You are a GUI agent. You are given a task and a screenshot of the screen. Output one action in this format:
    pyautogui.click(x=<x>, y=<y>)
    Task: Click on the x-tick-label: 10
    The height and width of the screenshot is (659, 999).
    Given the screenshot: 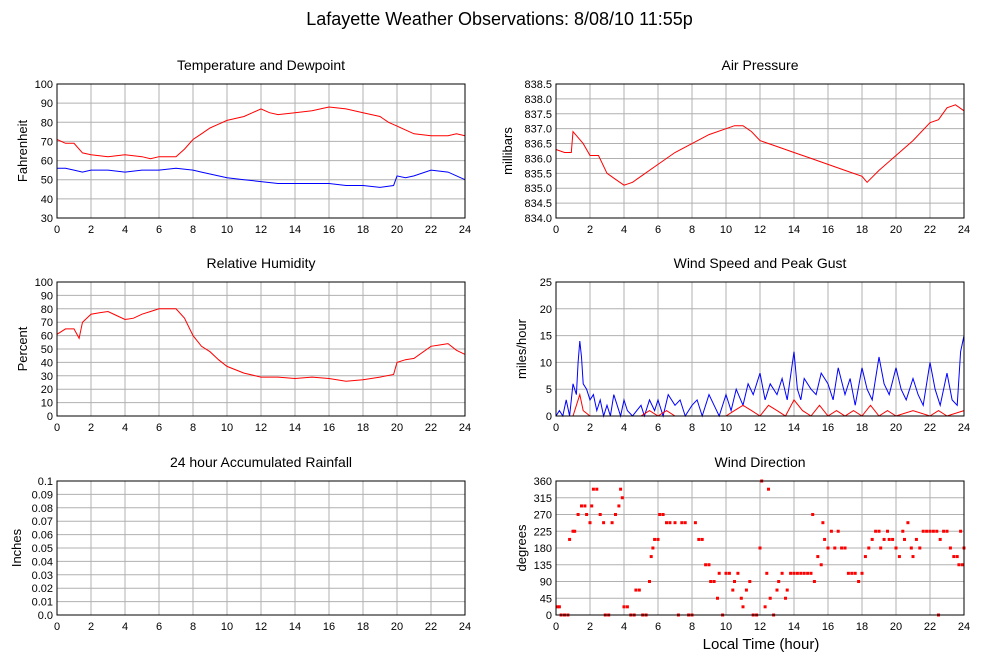 What is the action you would take?
    pyautogui.click(x=227, y=230)
    